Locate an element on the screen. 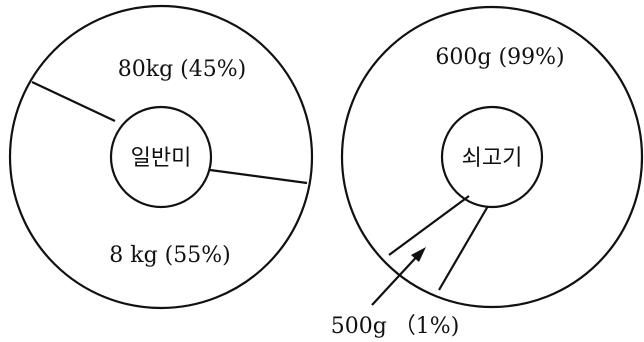  slice-label-rice-55: 8 kg (55%) is located at coordinates (169, 255).